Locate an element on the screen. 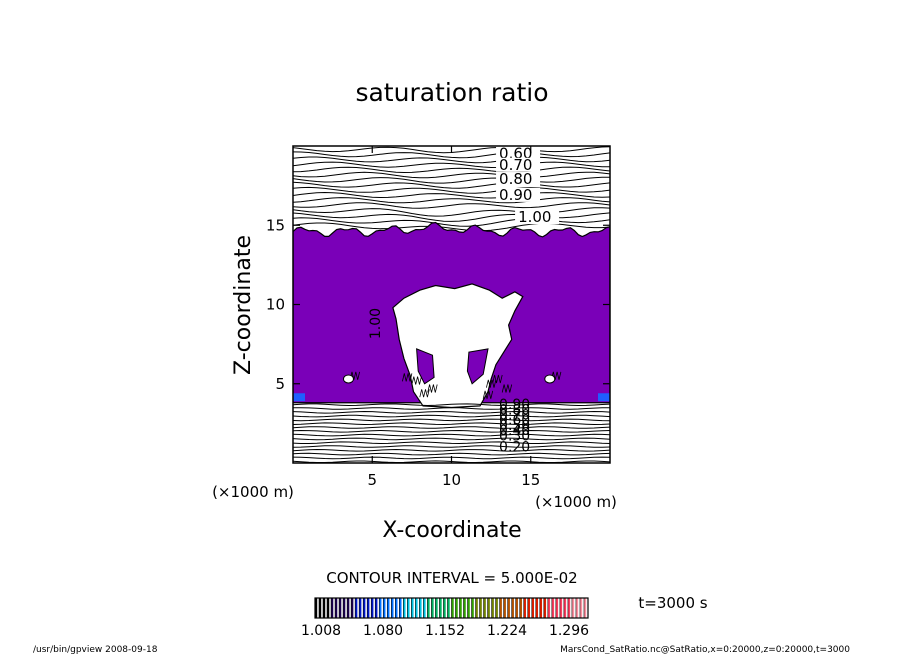  colorbar-tick-label: 1.152 is located at coordinates (445, 631).